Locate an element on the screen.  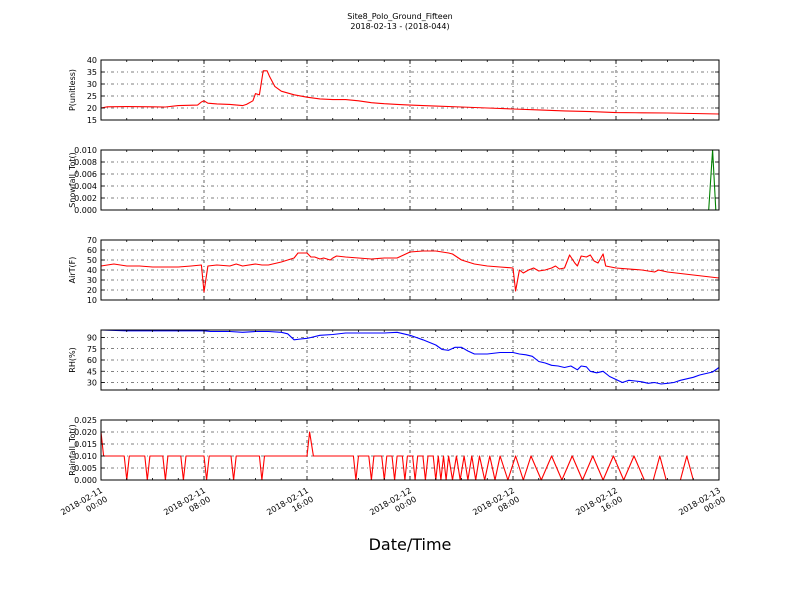
y-axis-label-3: RH(%) is located at coordinates (72, 359).